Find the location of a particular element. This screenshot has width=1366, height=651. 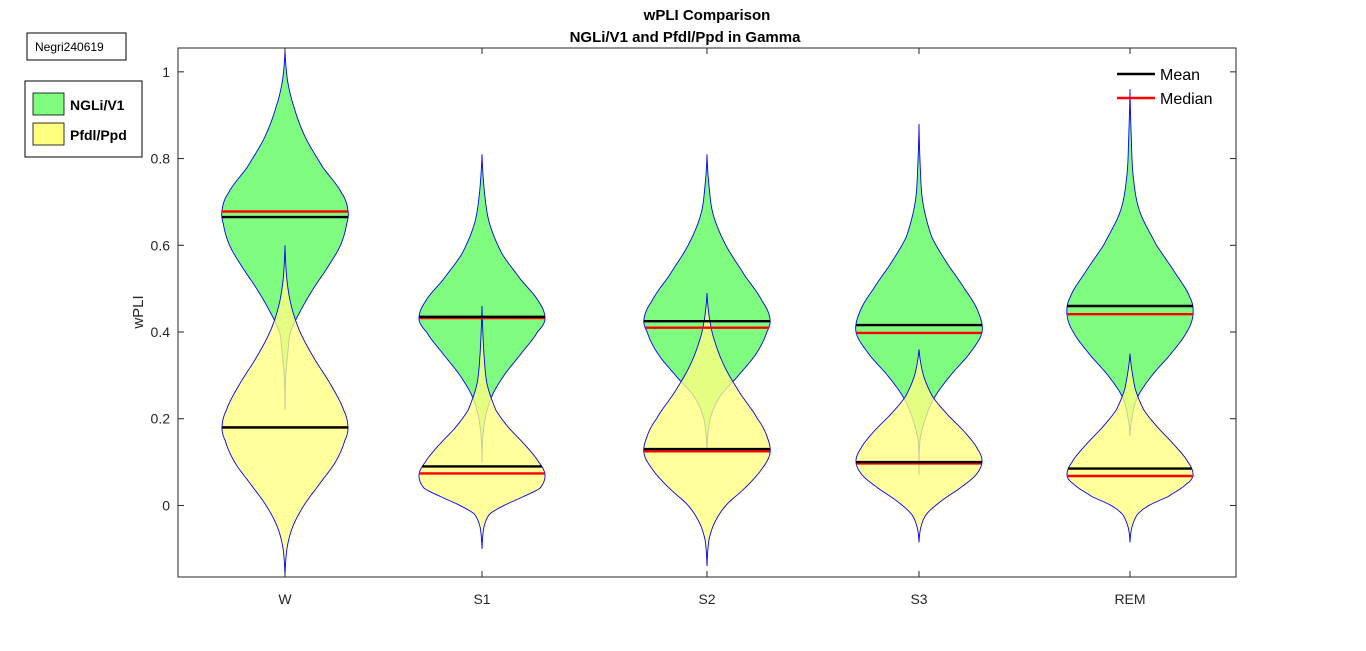

stat-legend: Mean Median is located at coordinates (1164, 87).